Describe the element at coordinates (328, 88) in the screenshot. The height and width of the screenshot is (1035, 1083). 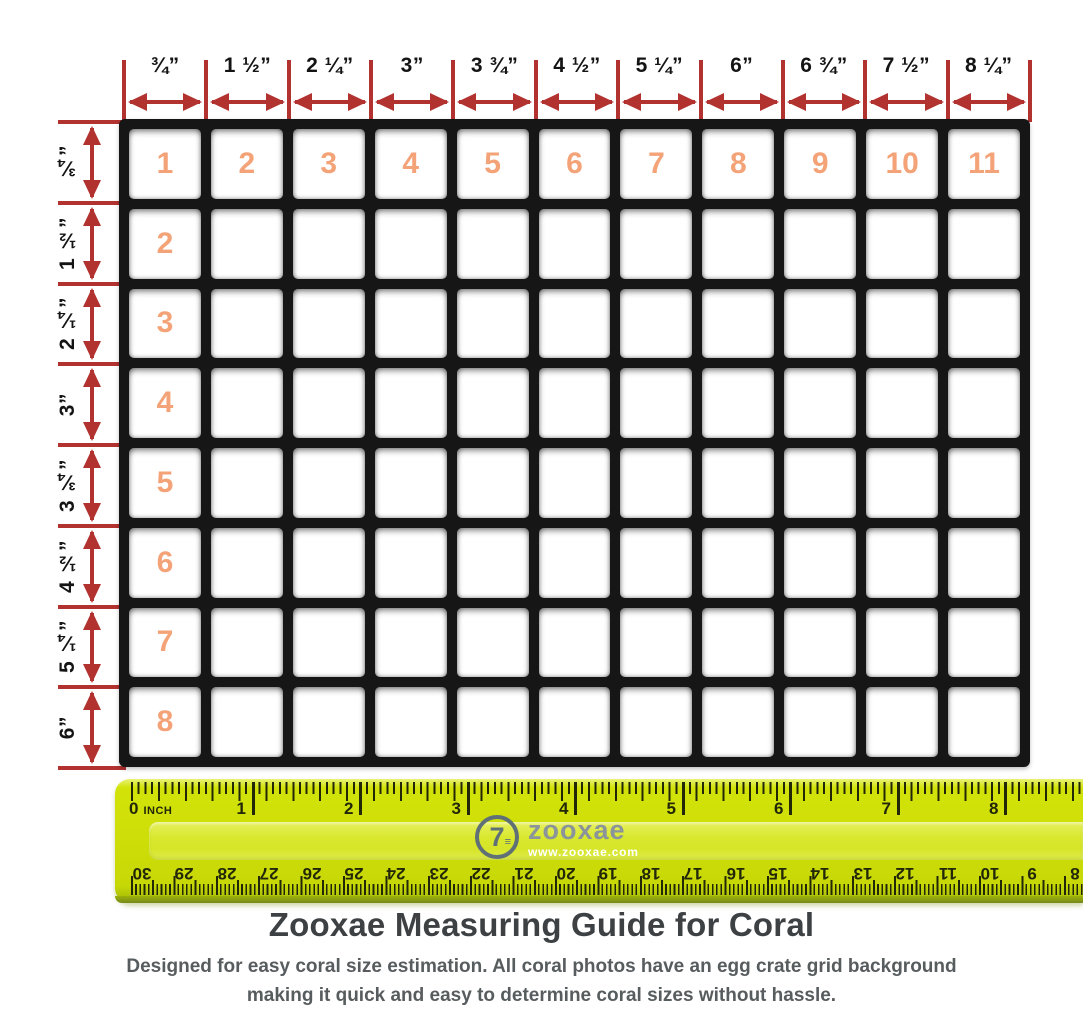
I see `top-dimension-segment: 2 ¼”` at that location.